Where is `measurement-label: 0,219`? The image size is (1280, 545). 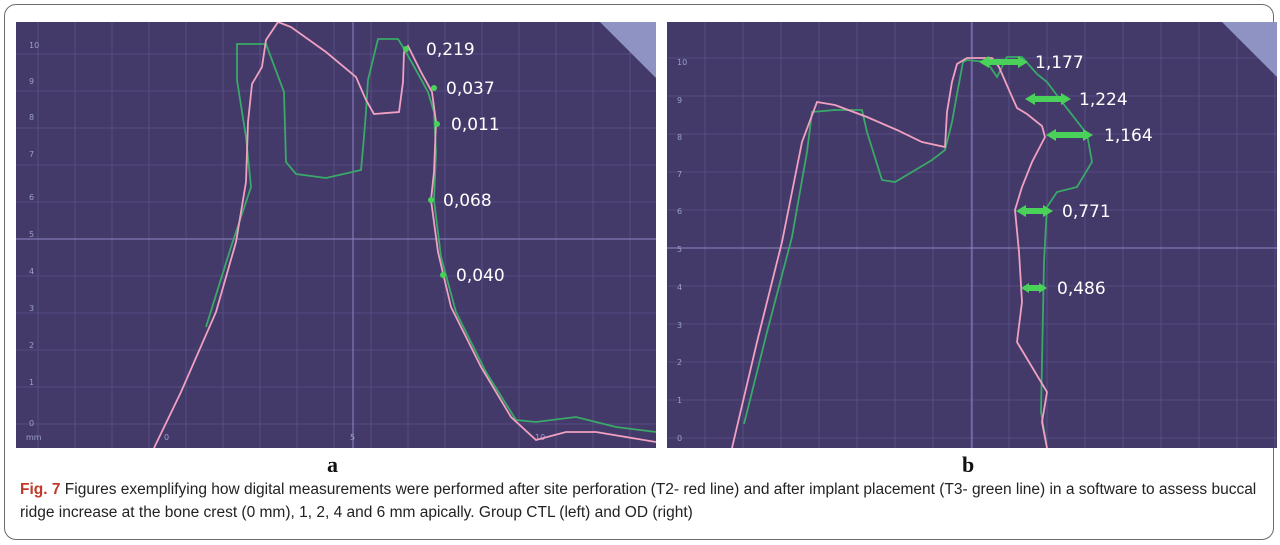
measurement-label: 0,219 is located at coordinates (450, 50).